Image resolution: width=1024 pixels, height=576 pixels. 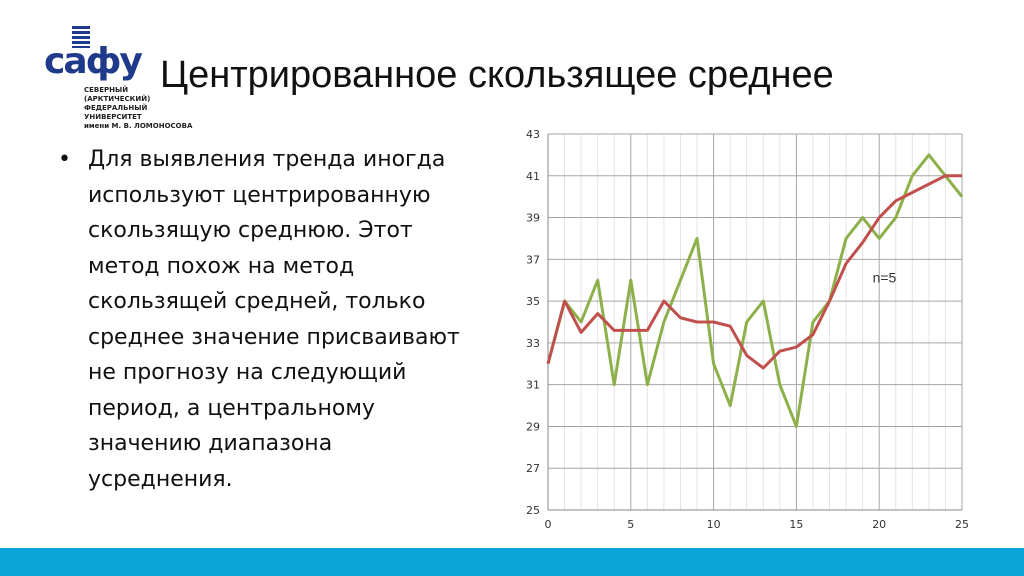 I want to click on slide-title: Центрированное скользящее среднее, so click(x=497, y=75).